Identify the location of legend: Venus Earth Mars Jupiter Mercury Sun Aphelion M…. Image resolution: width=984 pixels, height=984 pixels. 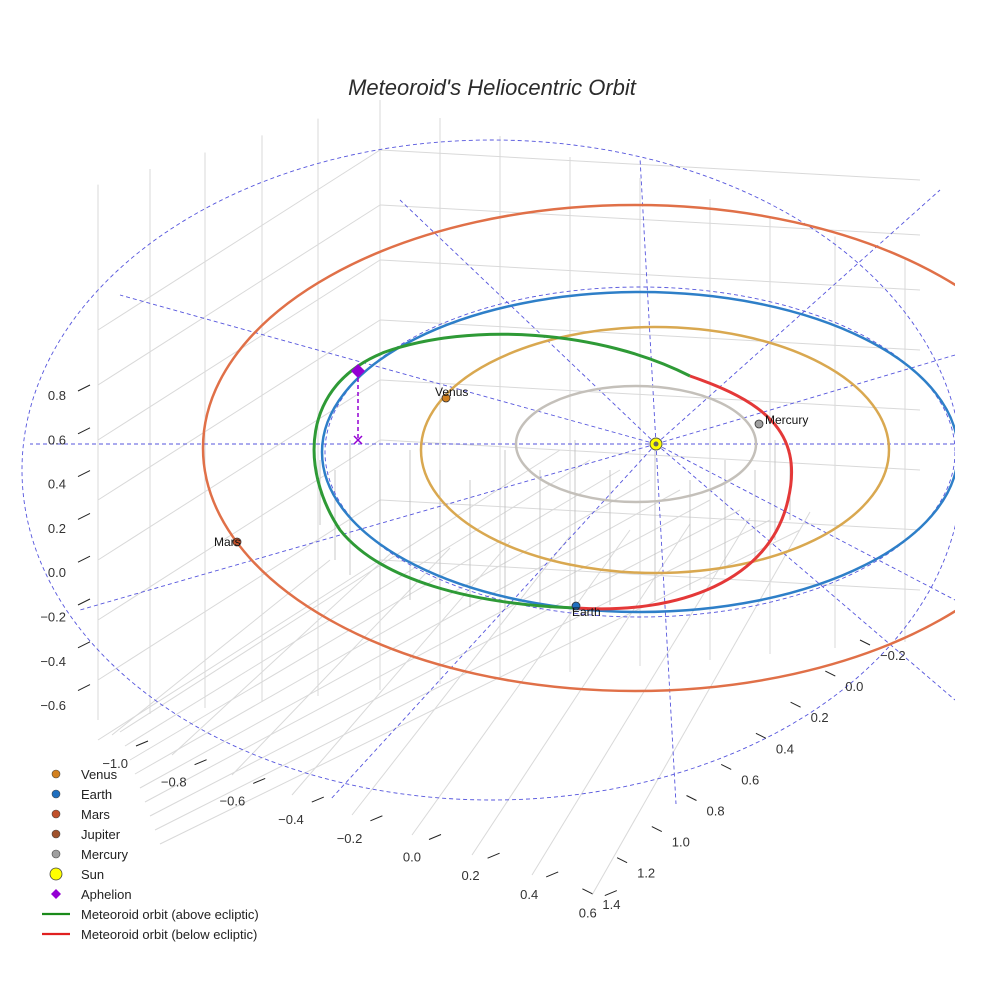
(150, 854).